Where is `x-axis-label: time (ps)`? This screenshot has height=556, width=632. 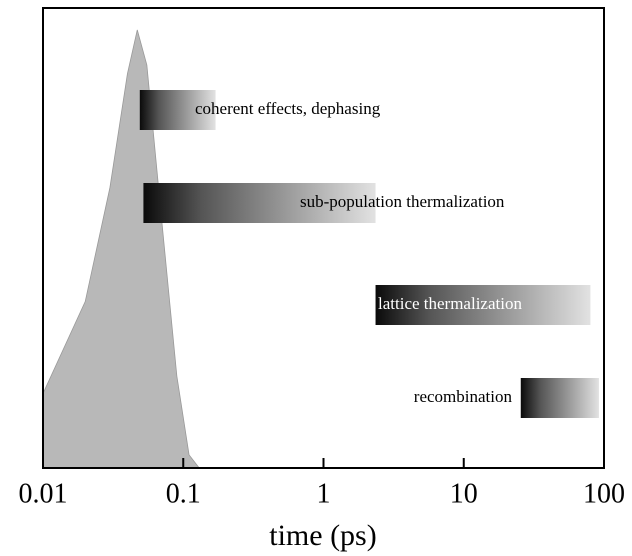 x-axis-label: time (ps) is located at coordinates (322, 535).